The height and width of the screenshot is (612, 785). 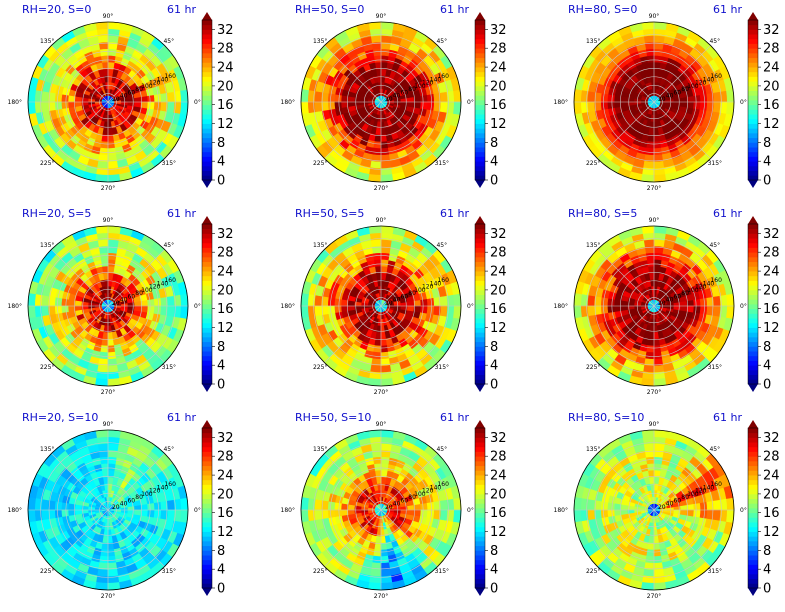 I want to click on panel-title: RH=50, S=0, so click(x=330, y=9).